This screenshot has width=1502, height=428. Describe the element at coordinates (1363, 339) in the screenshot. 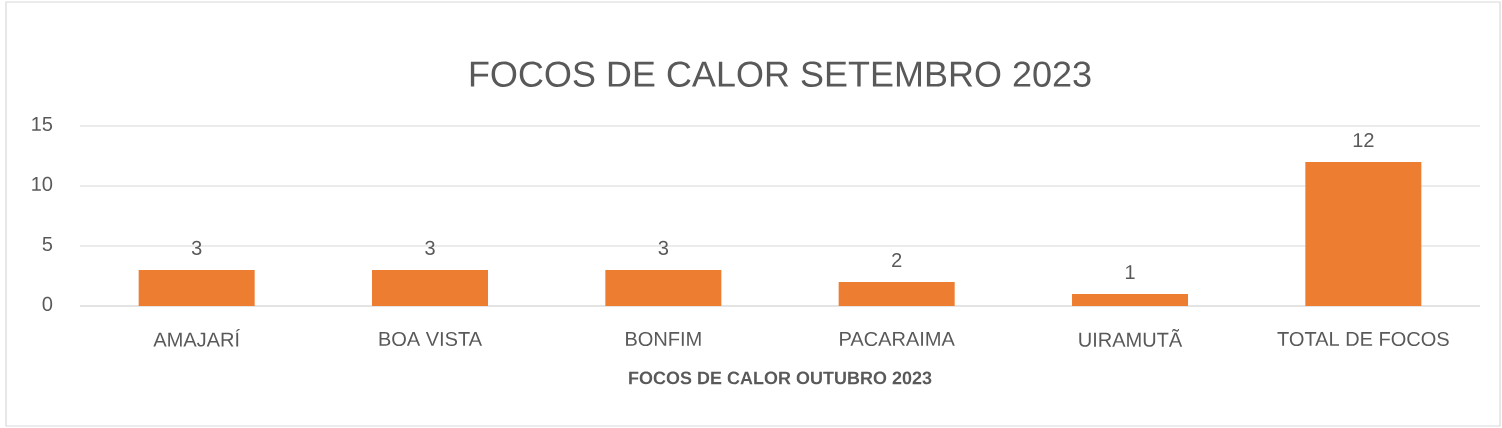

I see `x-tick-label: TOTAL DE FOCOS` at that location.